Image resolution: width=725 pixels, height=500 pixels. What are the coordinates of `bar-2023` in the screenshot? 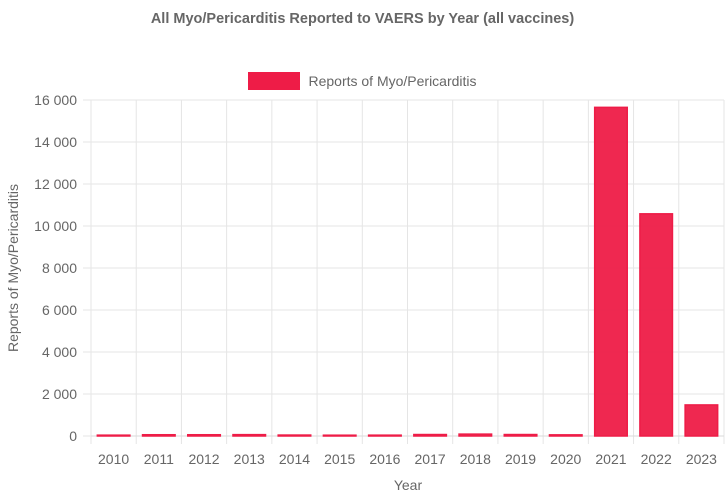 It's located at (701, 420).